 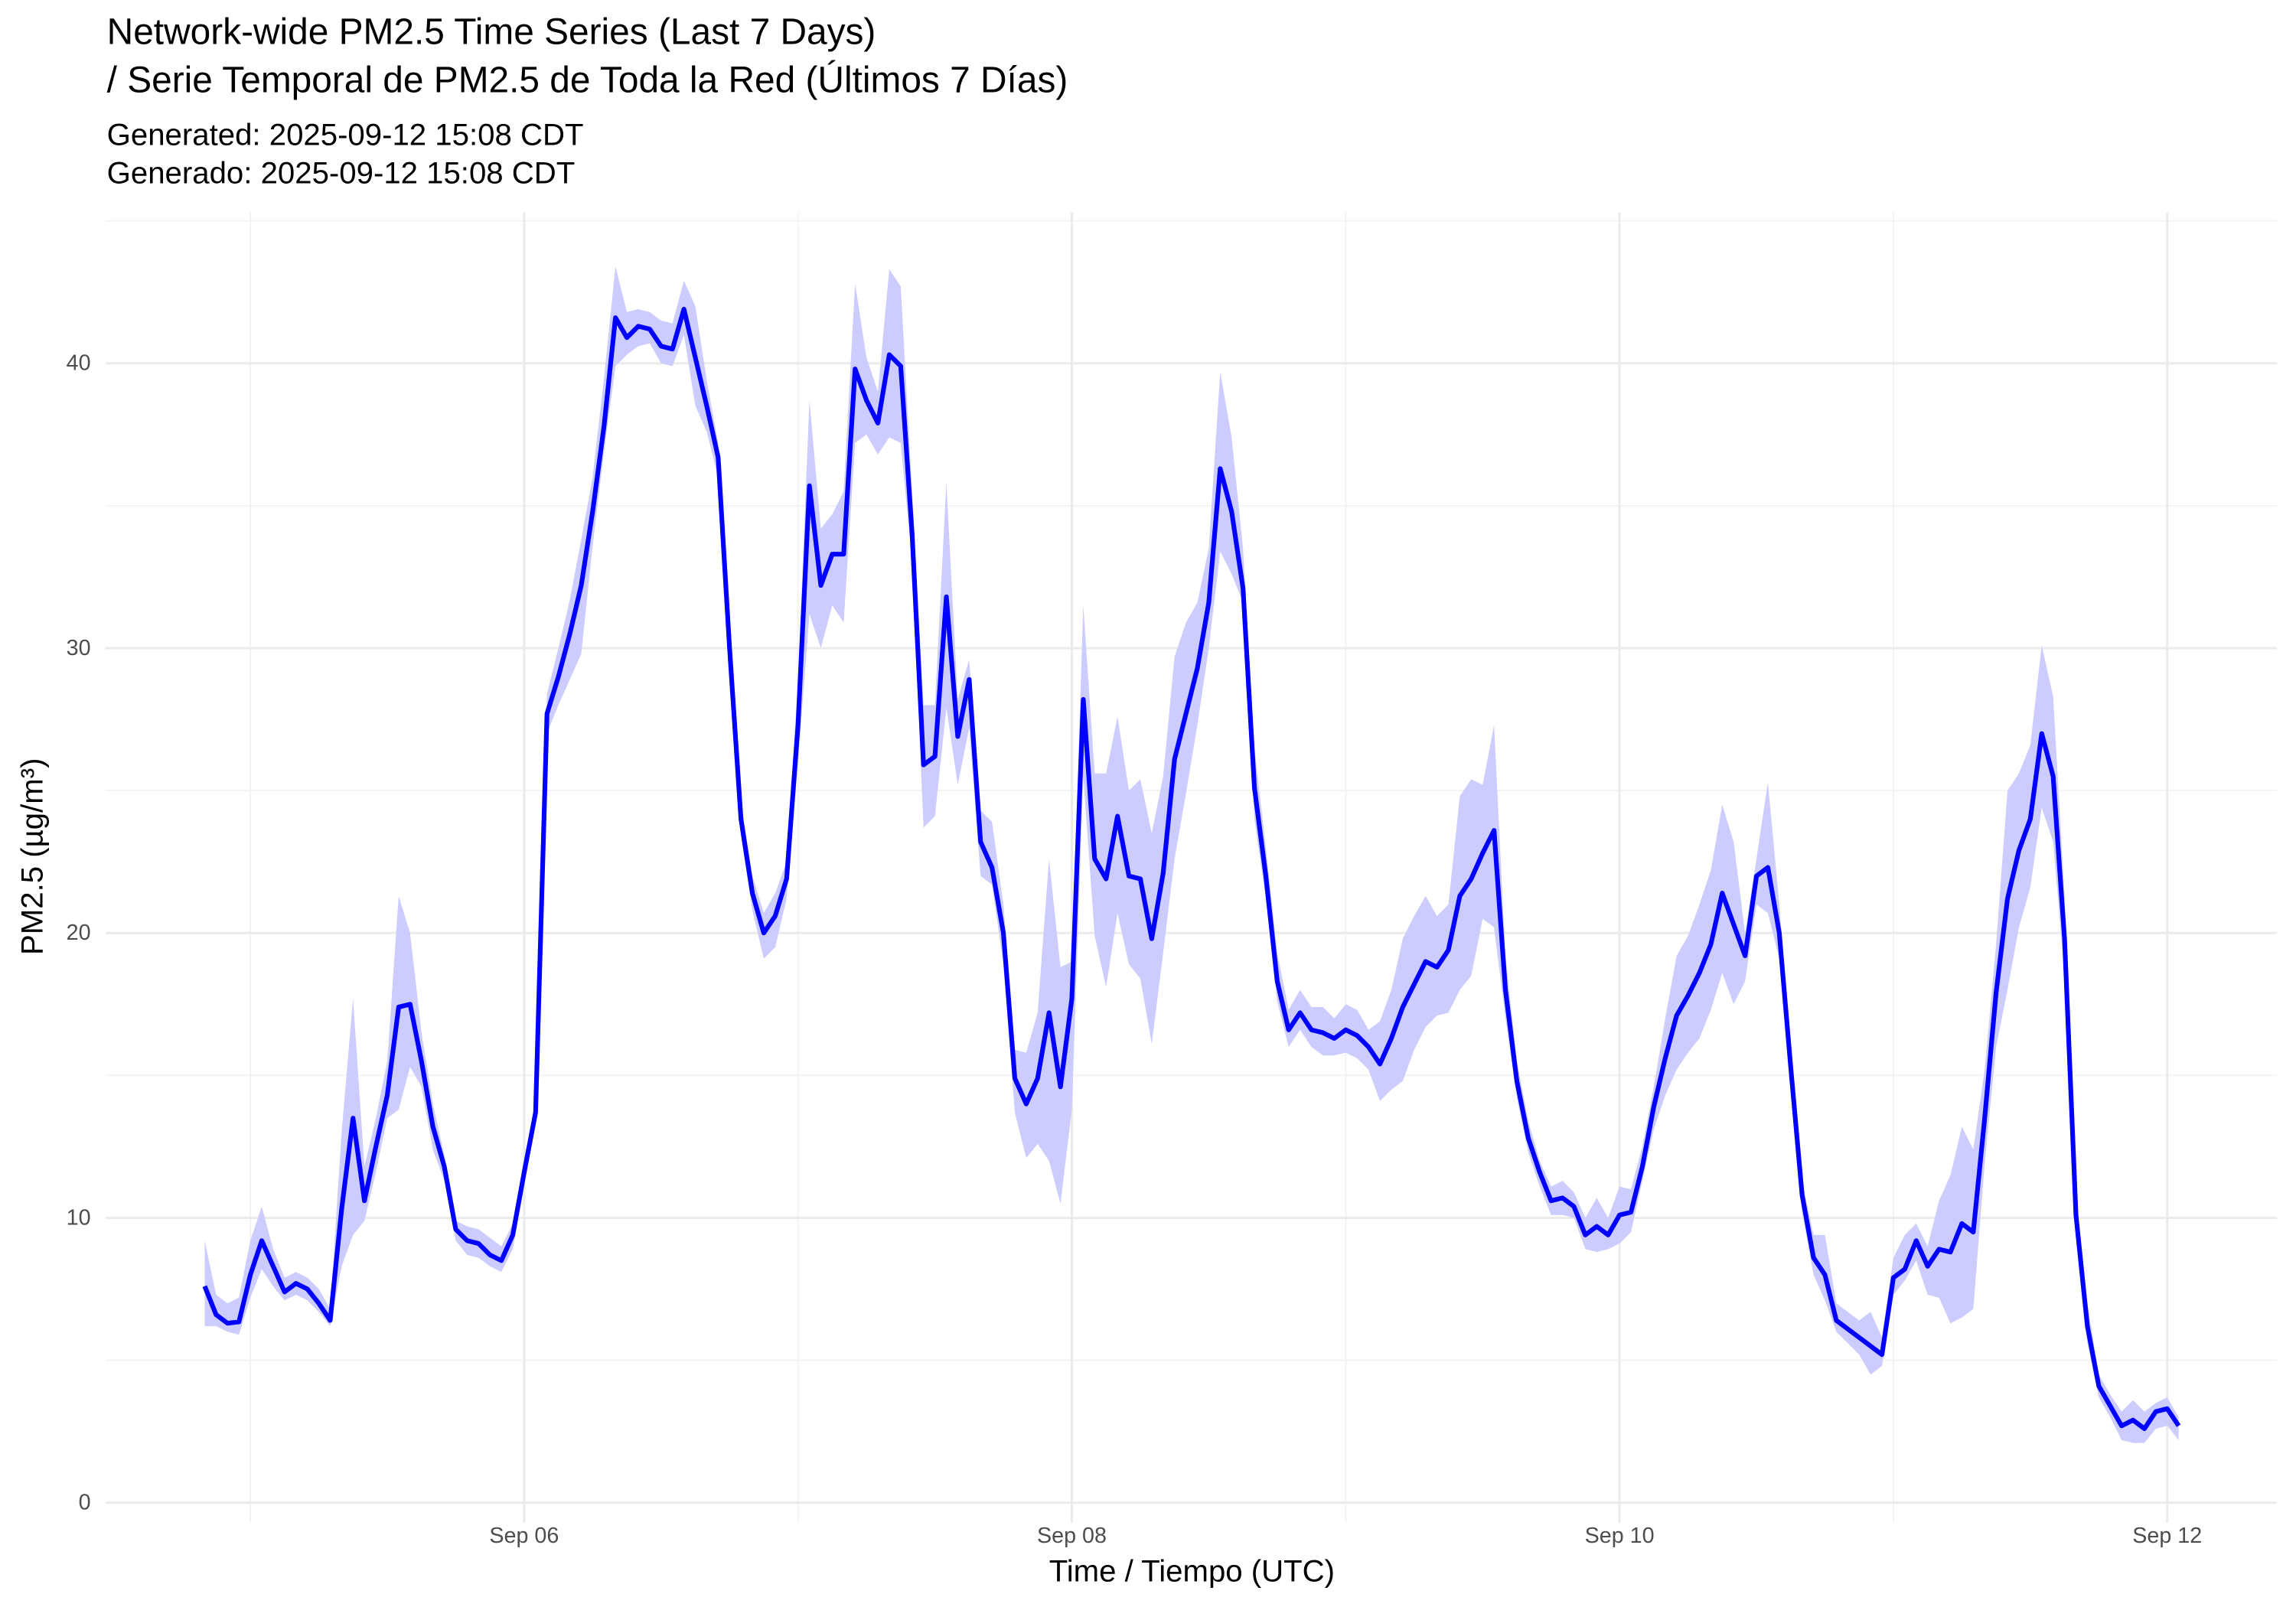 I want to click on y-tick-label: 10, so click(x=79, y=1217).